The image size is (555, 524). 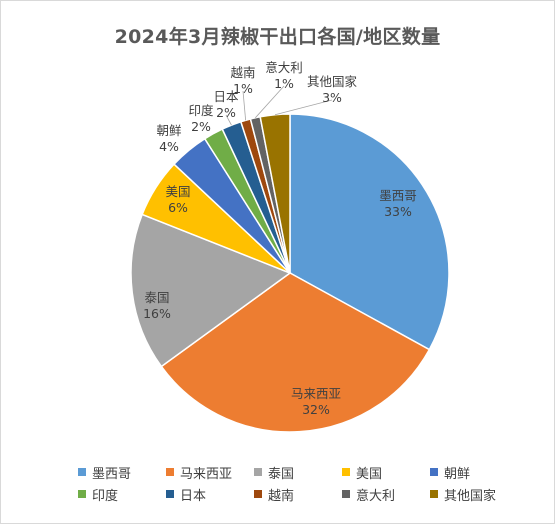 I want to click on data-label-value-5: 2%, so click(x=201, y=126).